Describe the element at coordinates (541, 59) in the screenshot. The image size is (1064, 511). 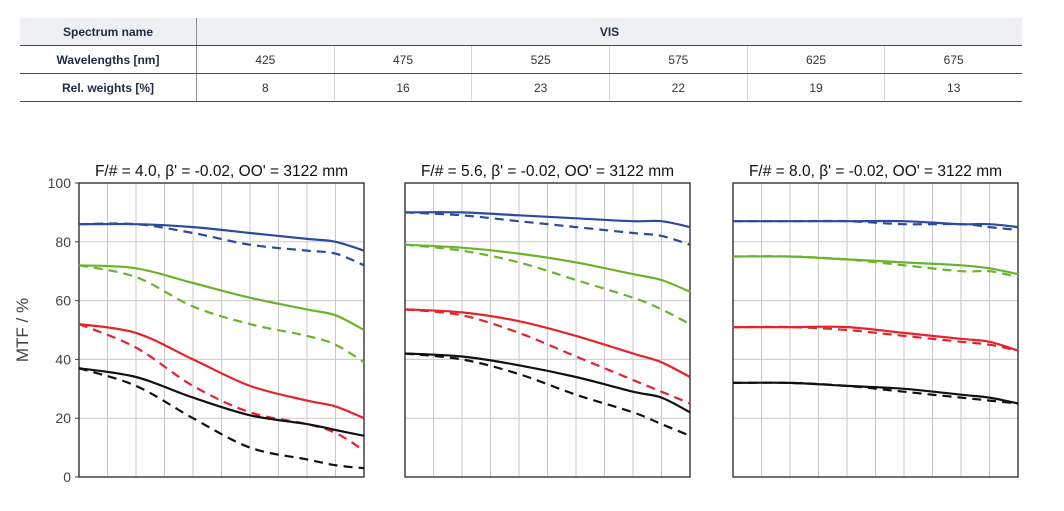
I see `wavelength-cell: 525` at that location.